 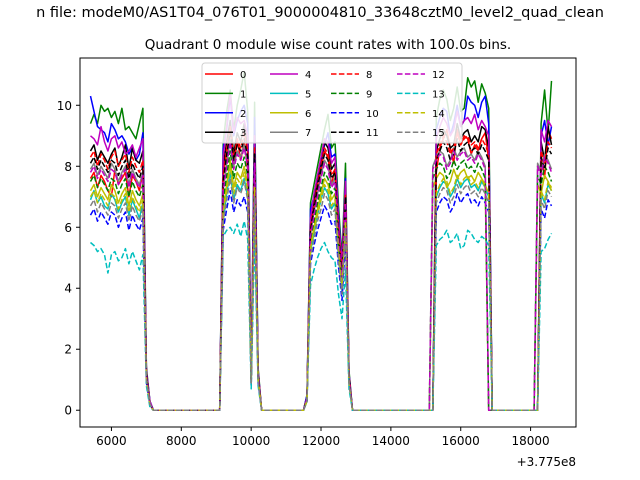 What do you see at coordinates (308, 133) in the screenshot?
I see `legend-label-7: 7` at bounding box center [308, 133].